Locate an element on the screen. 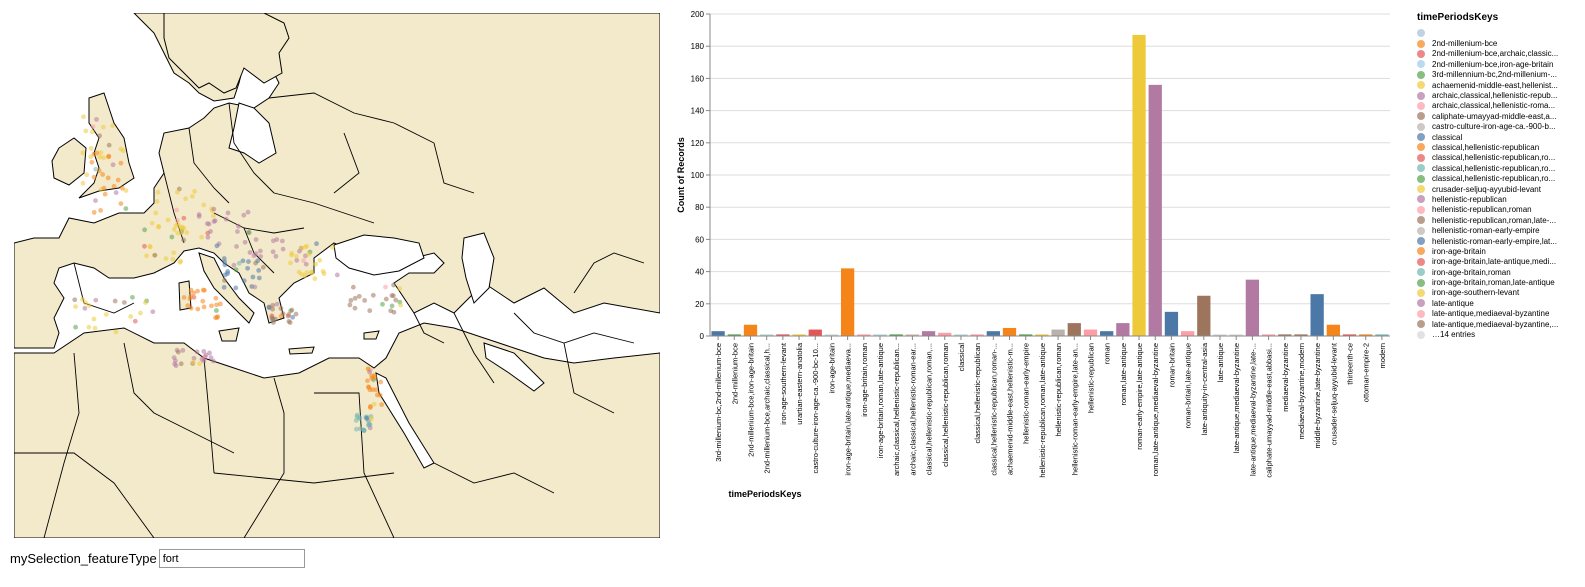 This screenshot has height=587, width=1585. feature-type-input is located at coordinates (231, 558).